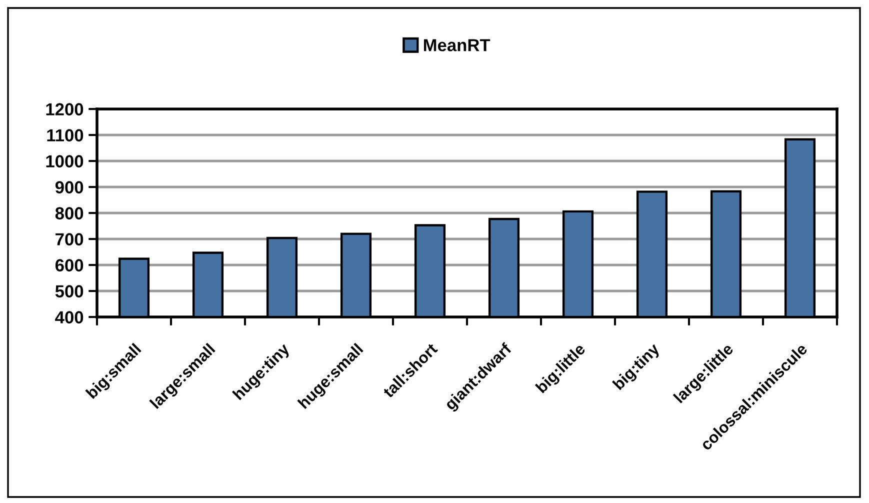  What do you see at coordinates (65, 161) in the screenshot?
I see `y-tick-label: 1000` at bounding box center [65, 161].